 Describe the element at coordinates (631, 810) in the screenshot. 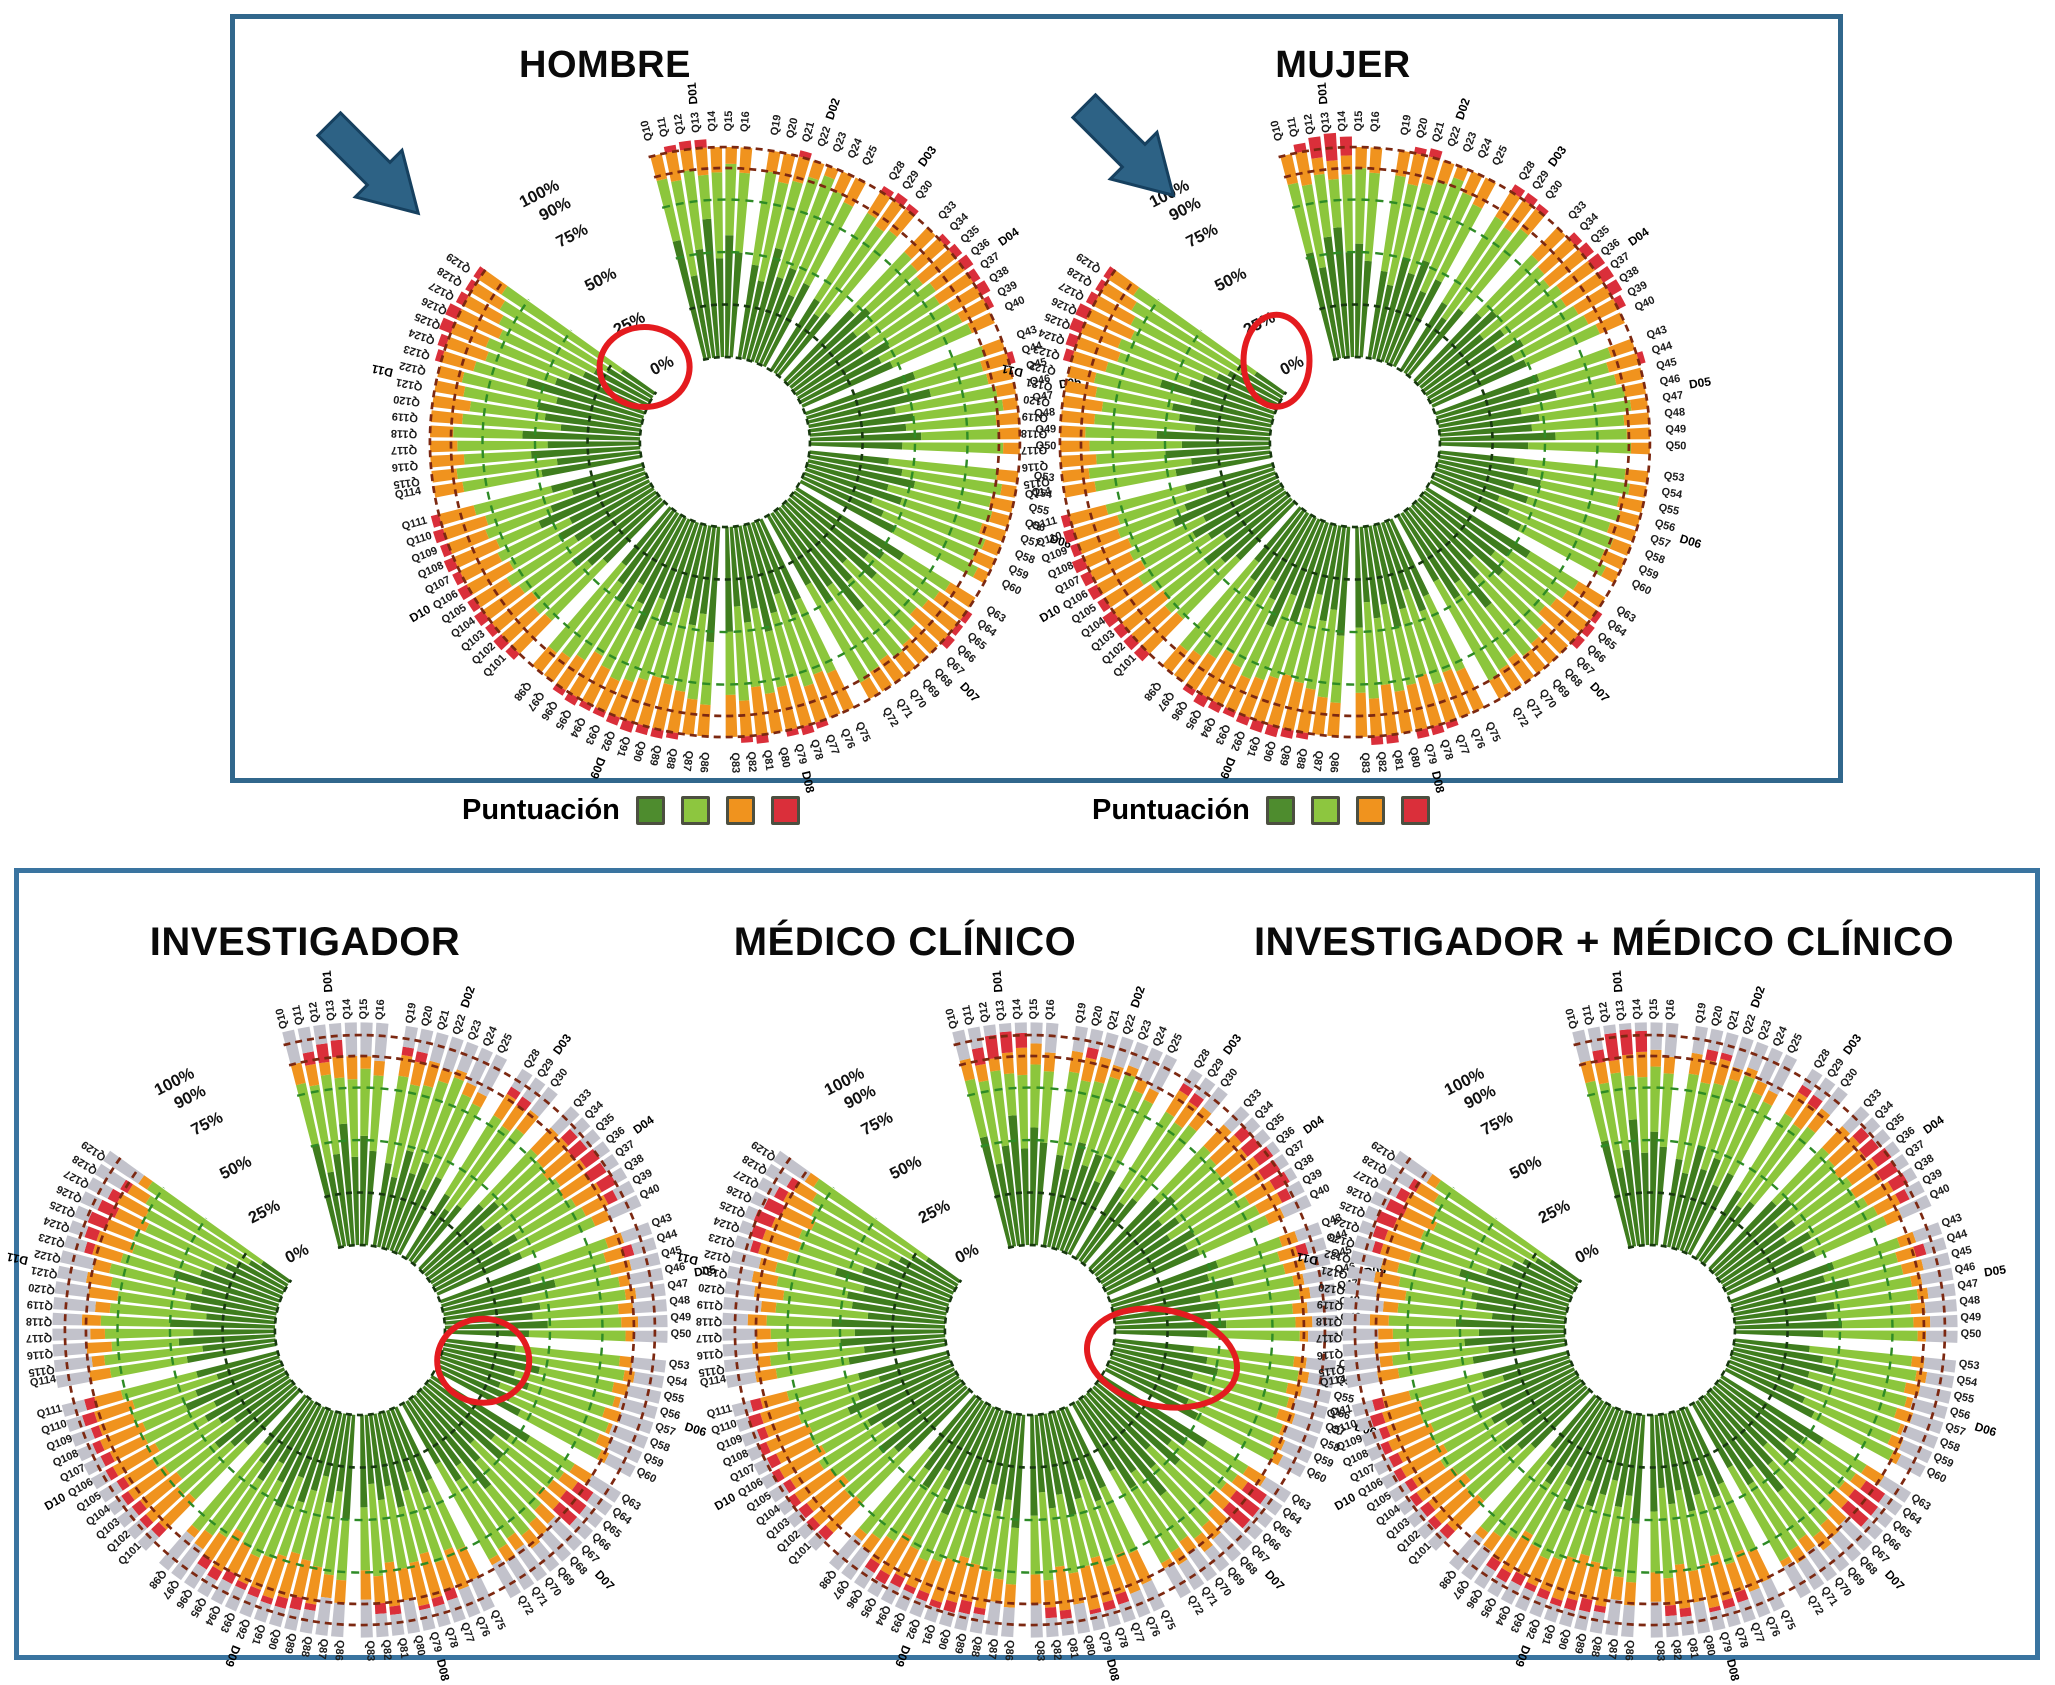

I see `legend-puntuacion: Puntuación` at that location.